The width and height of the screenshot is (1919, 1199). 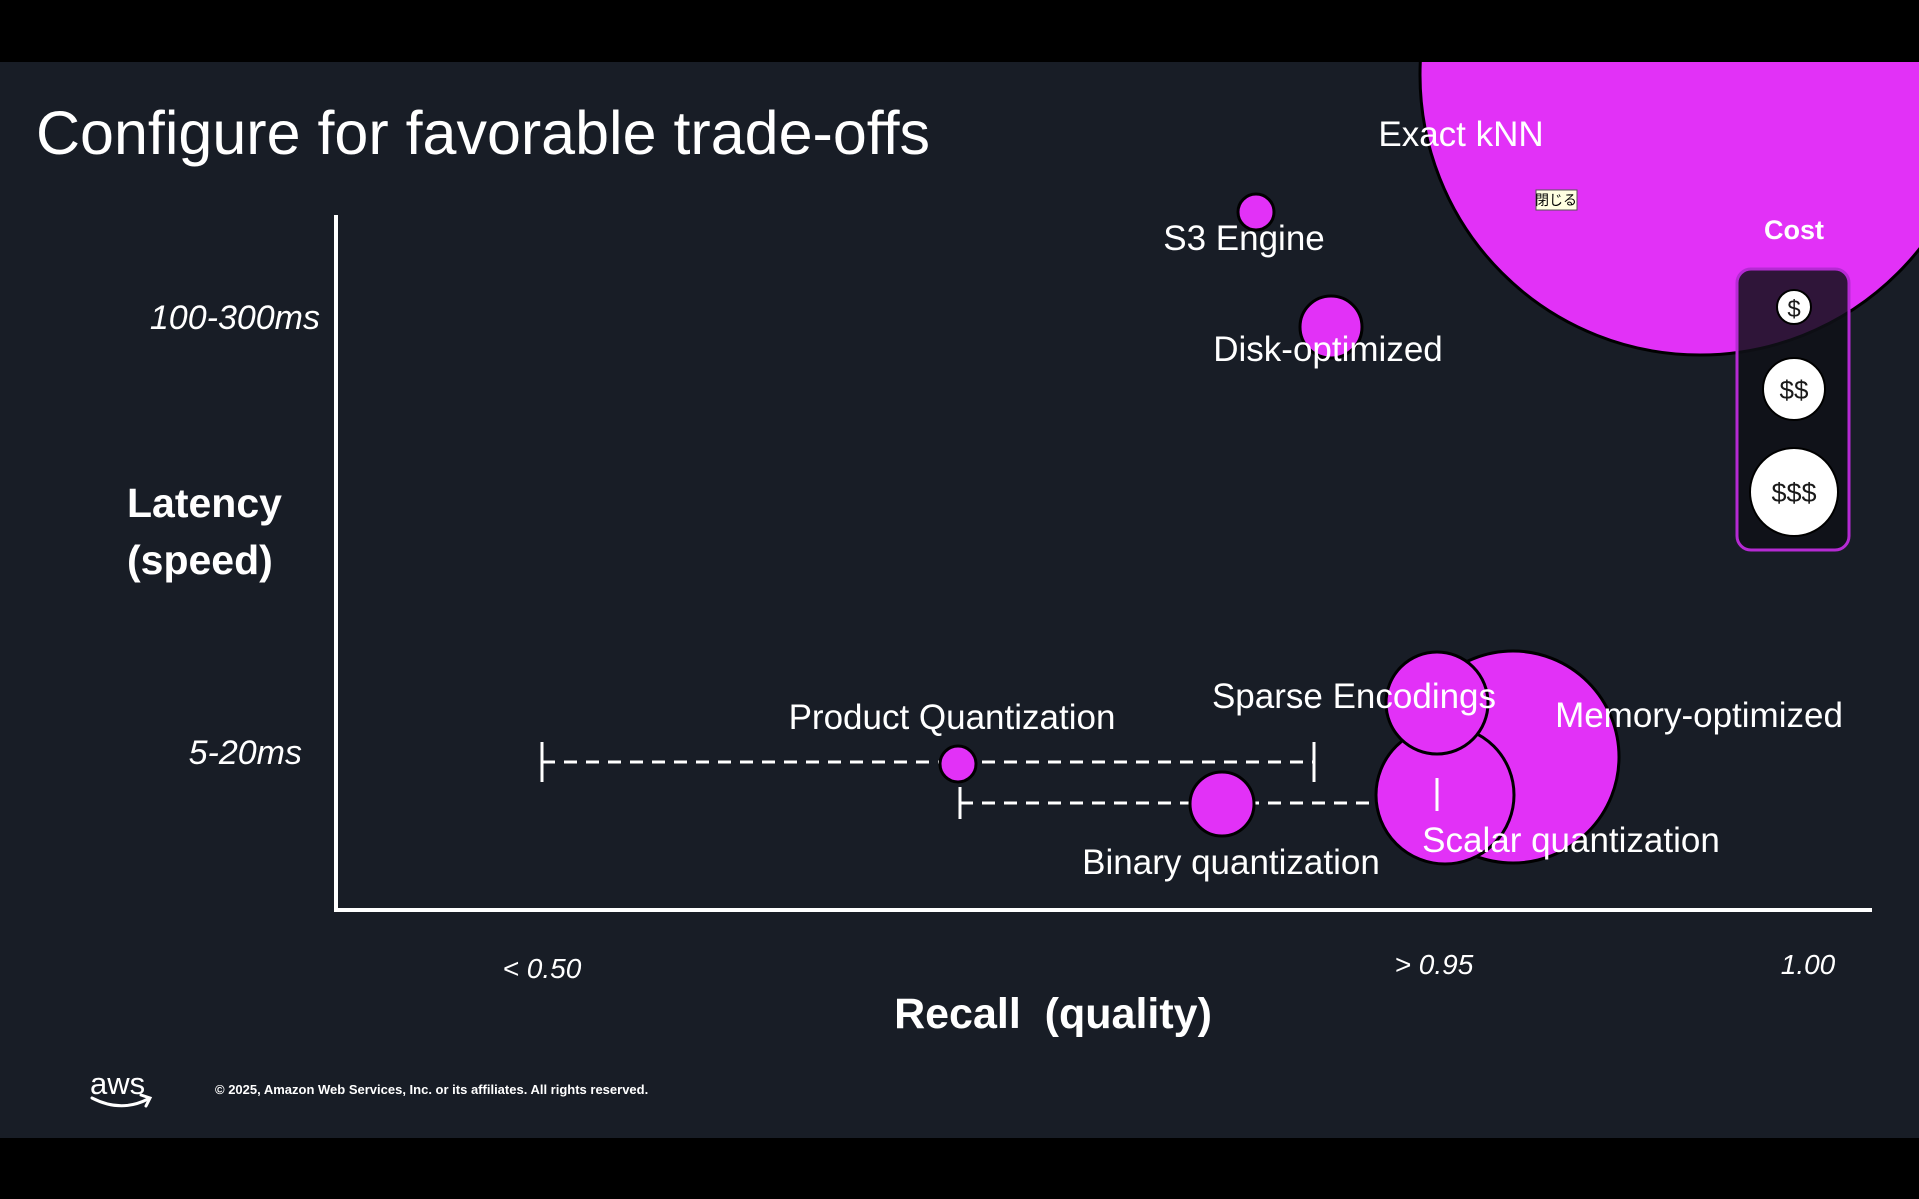 I want to click on label-memory-optimized: Memory-optimized, so click(x=1699, y=715).